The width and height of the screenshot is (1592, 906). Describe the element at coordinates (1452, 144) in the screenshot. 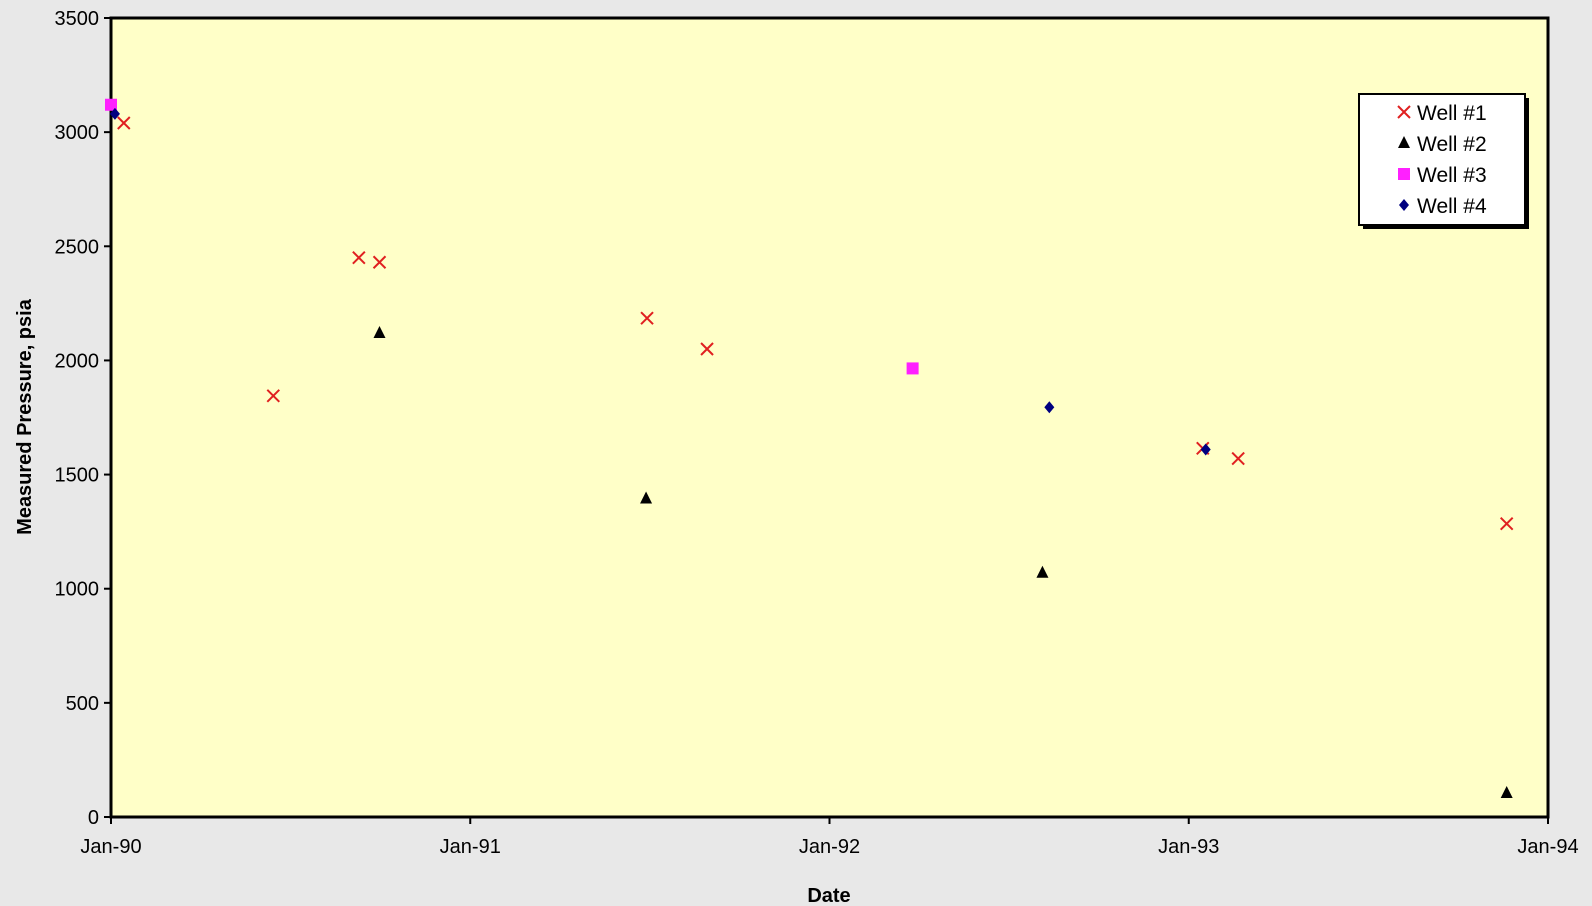

I see `legend-label: Well #2` at that location.